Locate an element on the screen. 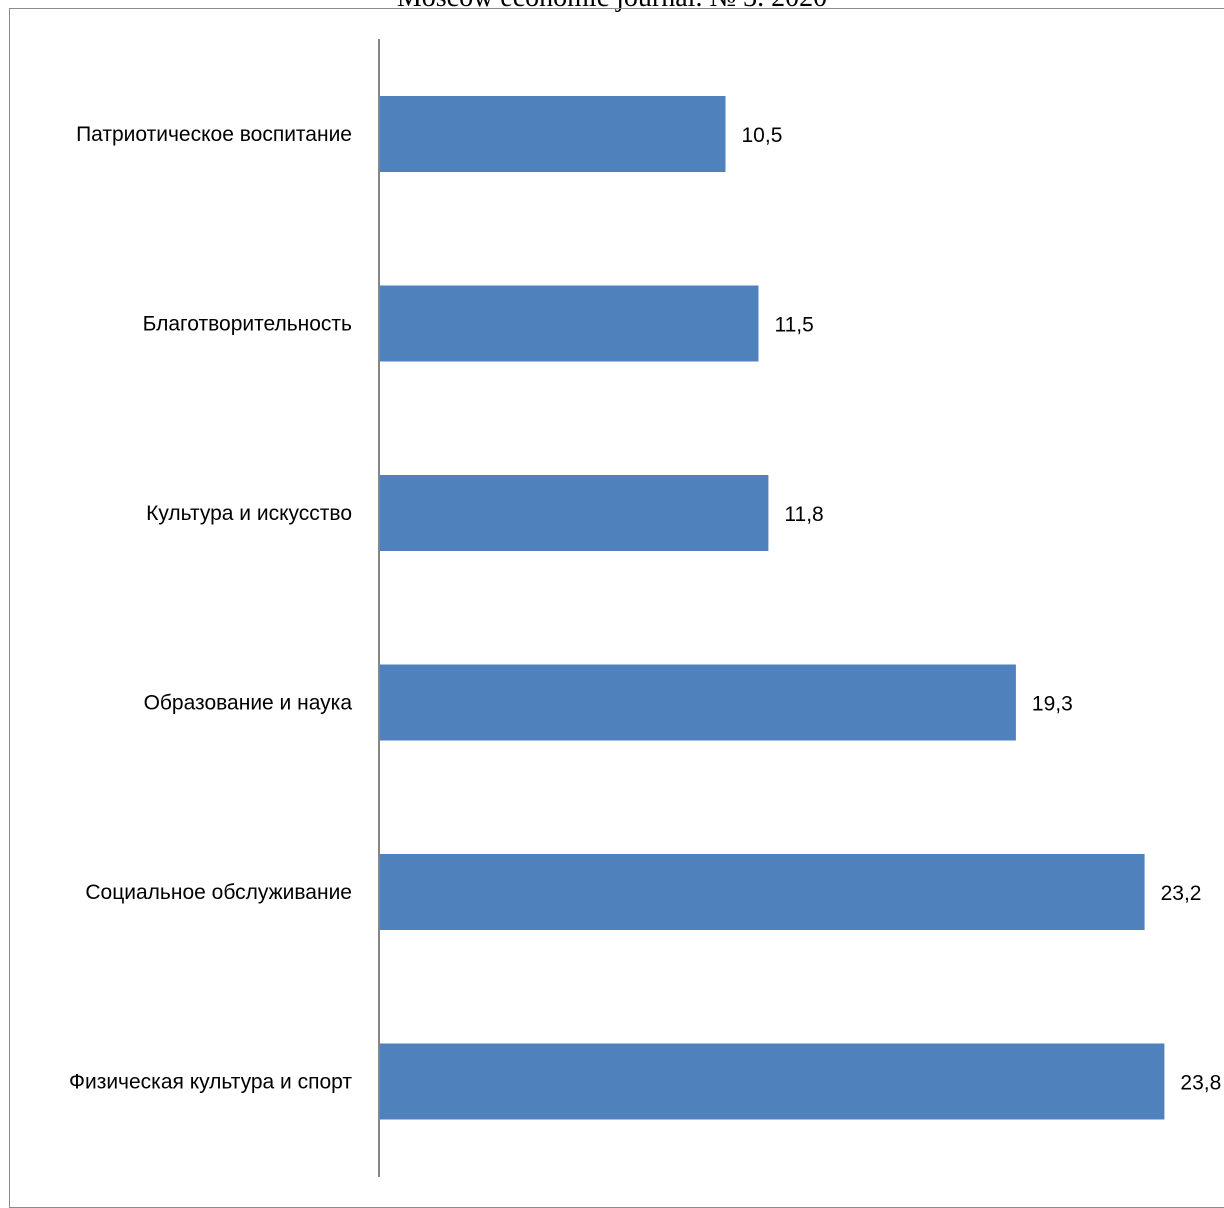 The image size is (1224, 1208). data-label: 23,2 is located at coordinates (1181, 893).